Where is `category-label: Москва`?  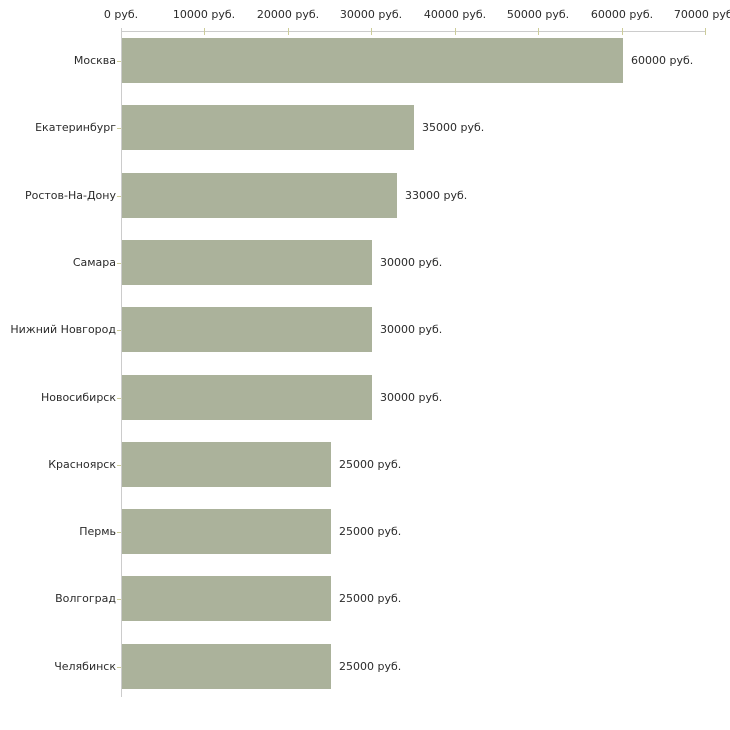
category-label: Москва is located at coordinates (94, 60).